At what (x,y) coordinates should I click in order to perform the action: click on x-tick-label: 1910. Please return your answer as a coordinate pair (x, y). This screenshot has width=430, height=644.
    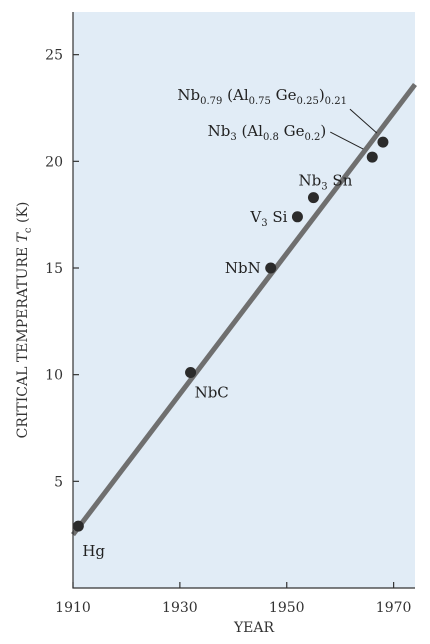
    Looking at the image, I should click on (73, 608).